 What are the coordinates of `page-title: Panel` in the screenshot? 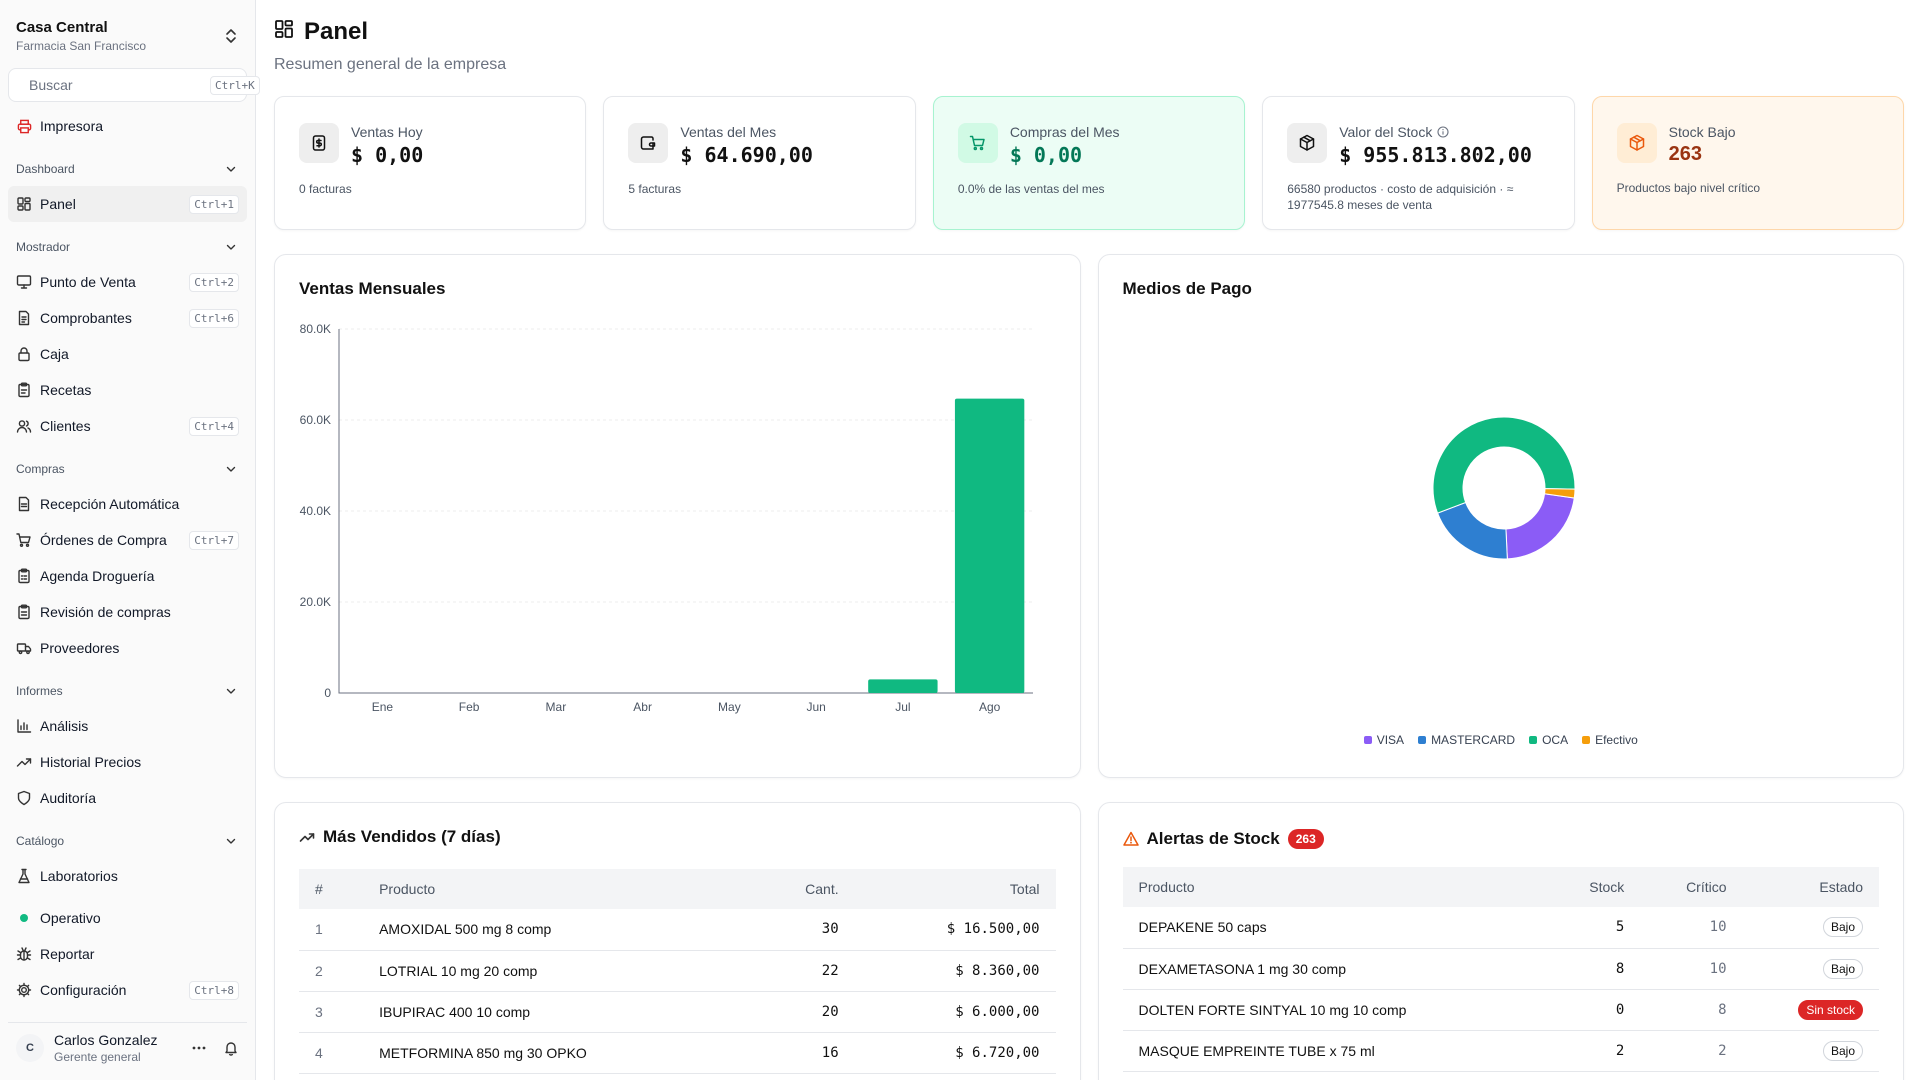 It's located at (1089, 32).